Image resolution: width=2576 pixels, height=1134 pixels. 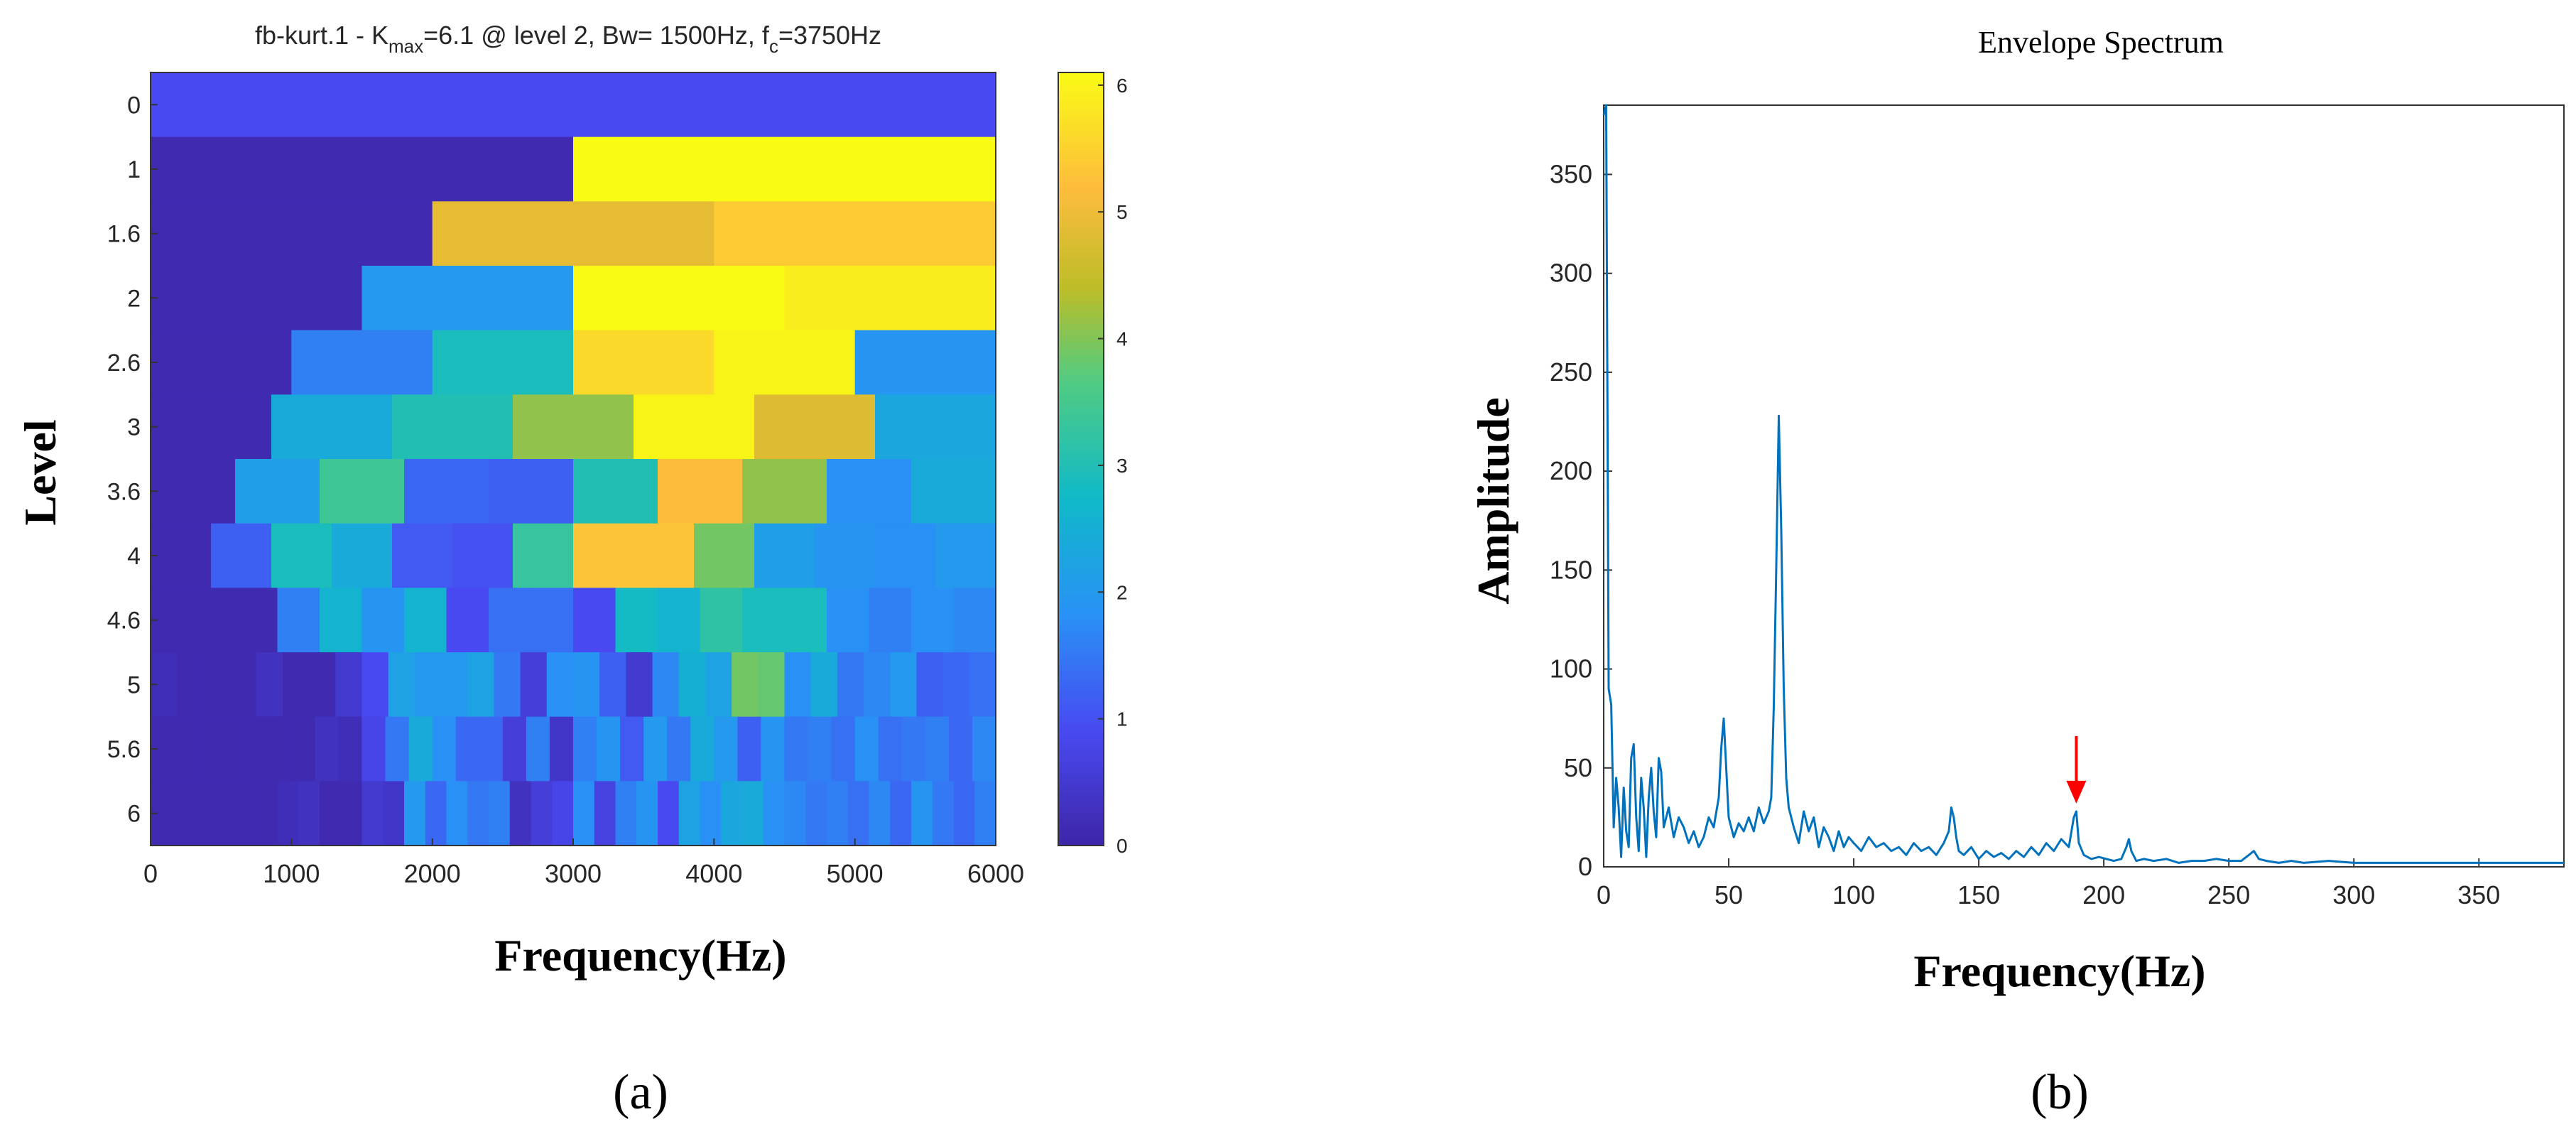 I want to click on heatmap-x-tick-label: 1000, so click(x=291, y=873).